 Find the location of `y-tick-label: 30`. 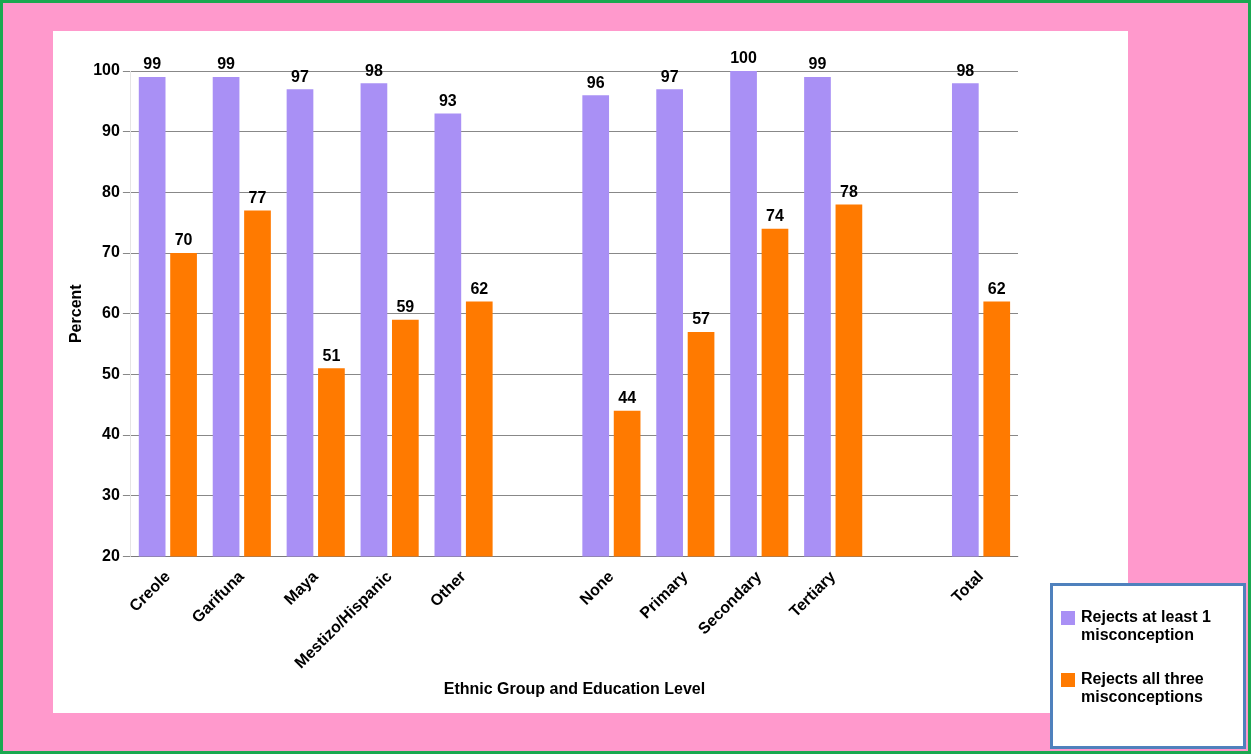

y-tick-label: 30 is located at coordinates (111, 495).